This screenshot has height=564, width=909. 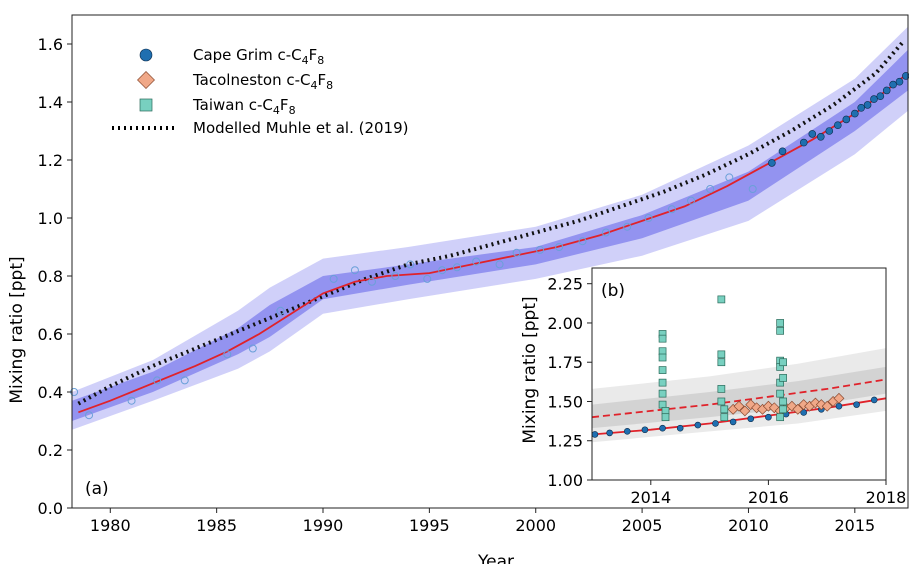 I want to click on y-tick-label: 0.6, so click(x=50, y=334).